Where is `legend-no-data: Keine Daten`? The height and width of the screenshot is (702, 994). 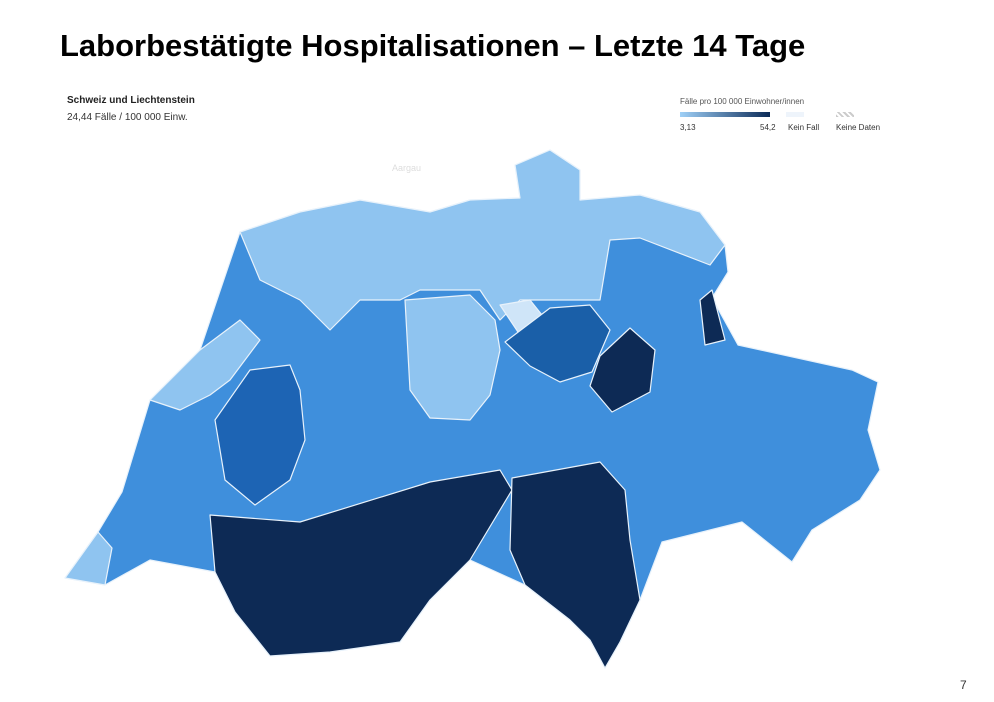
legend-no-data: Keine Daten is located at coordinates (858, 127).